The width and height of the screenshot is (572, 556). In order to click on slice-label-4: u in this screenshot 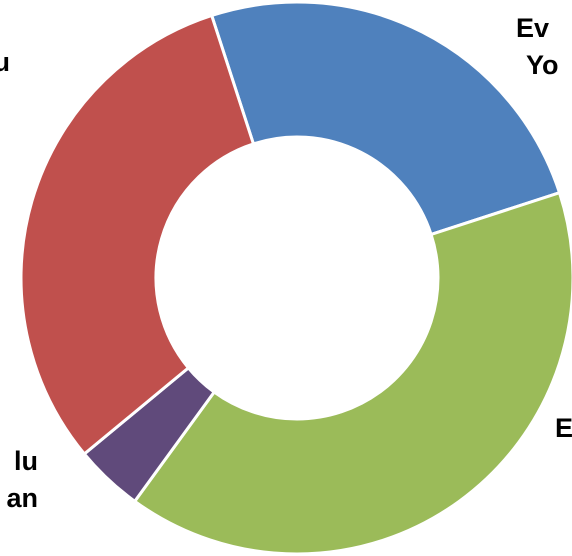, I will do `click(5, 62)`.